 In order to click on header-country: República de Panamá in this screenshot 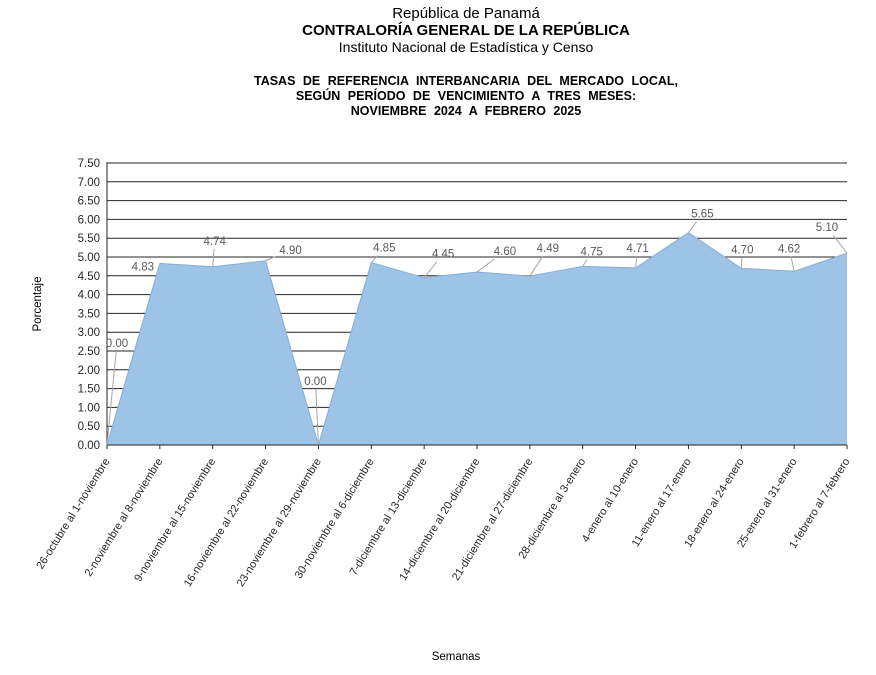, I will do `click(466, 13)`.